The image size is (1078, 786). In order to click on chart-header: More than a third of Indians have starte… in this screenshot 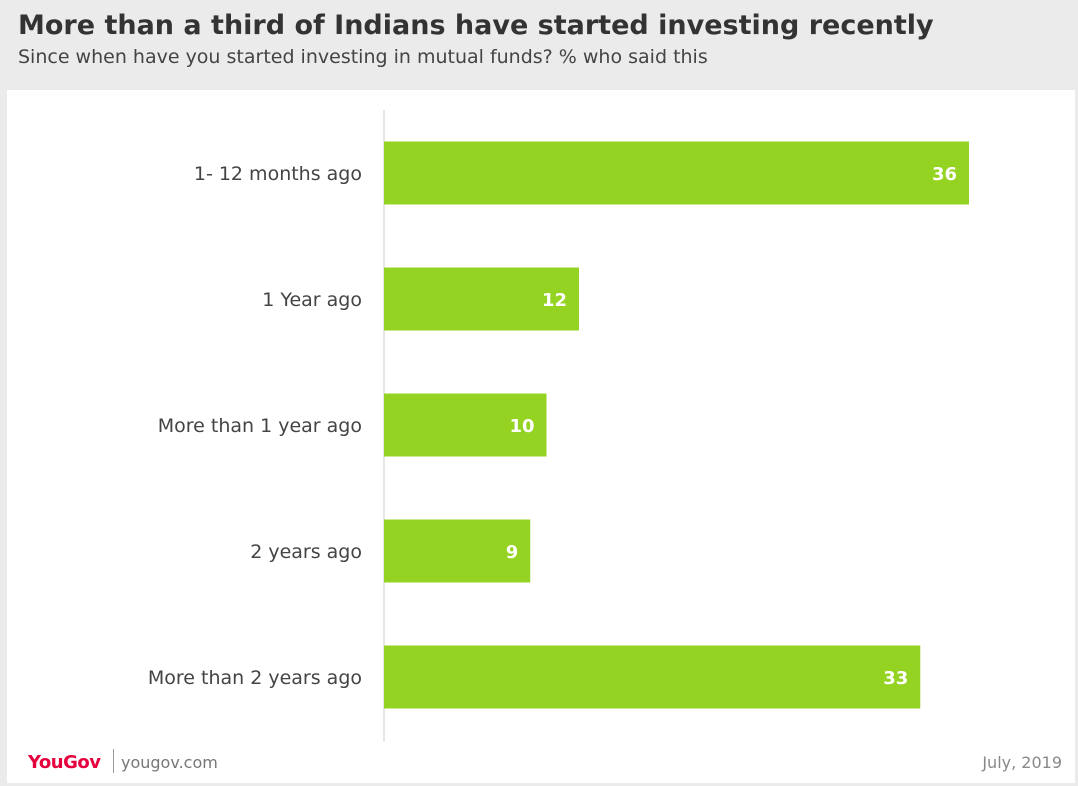, I will do `click(539, 44)`.